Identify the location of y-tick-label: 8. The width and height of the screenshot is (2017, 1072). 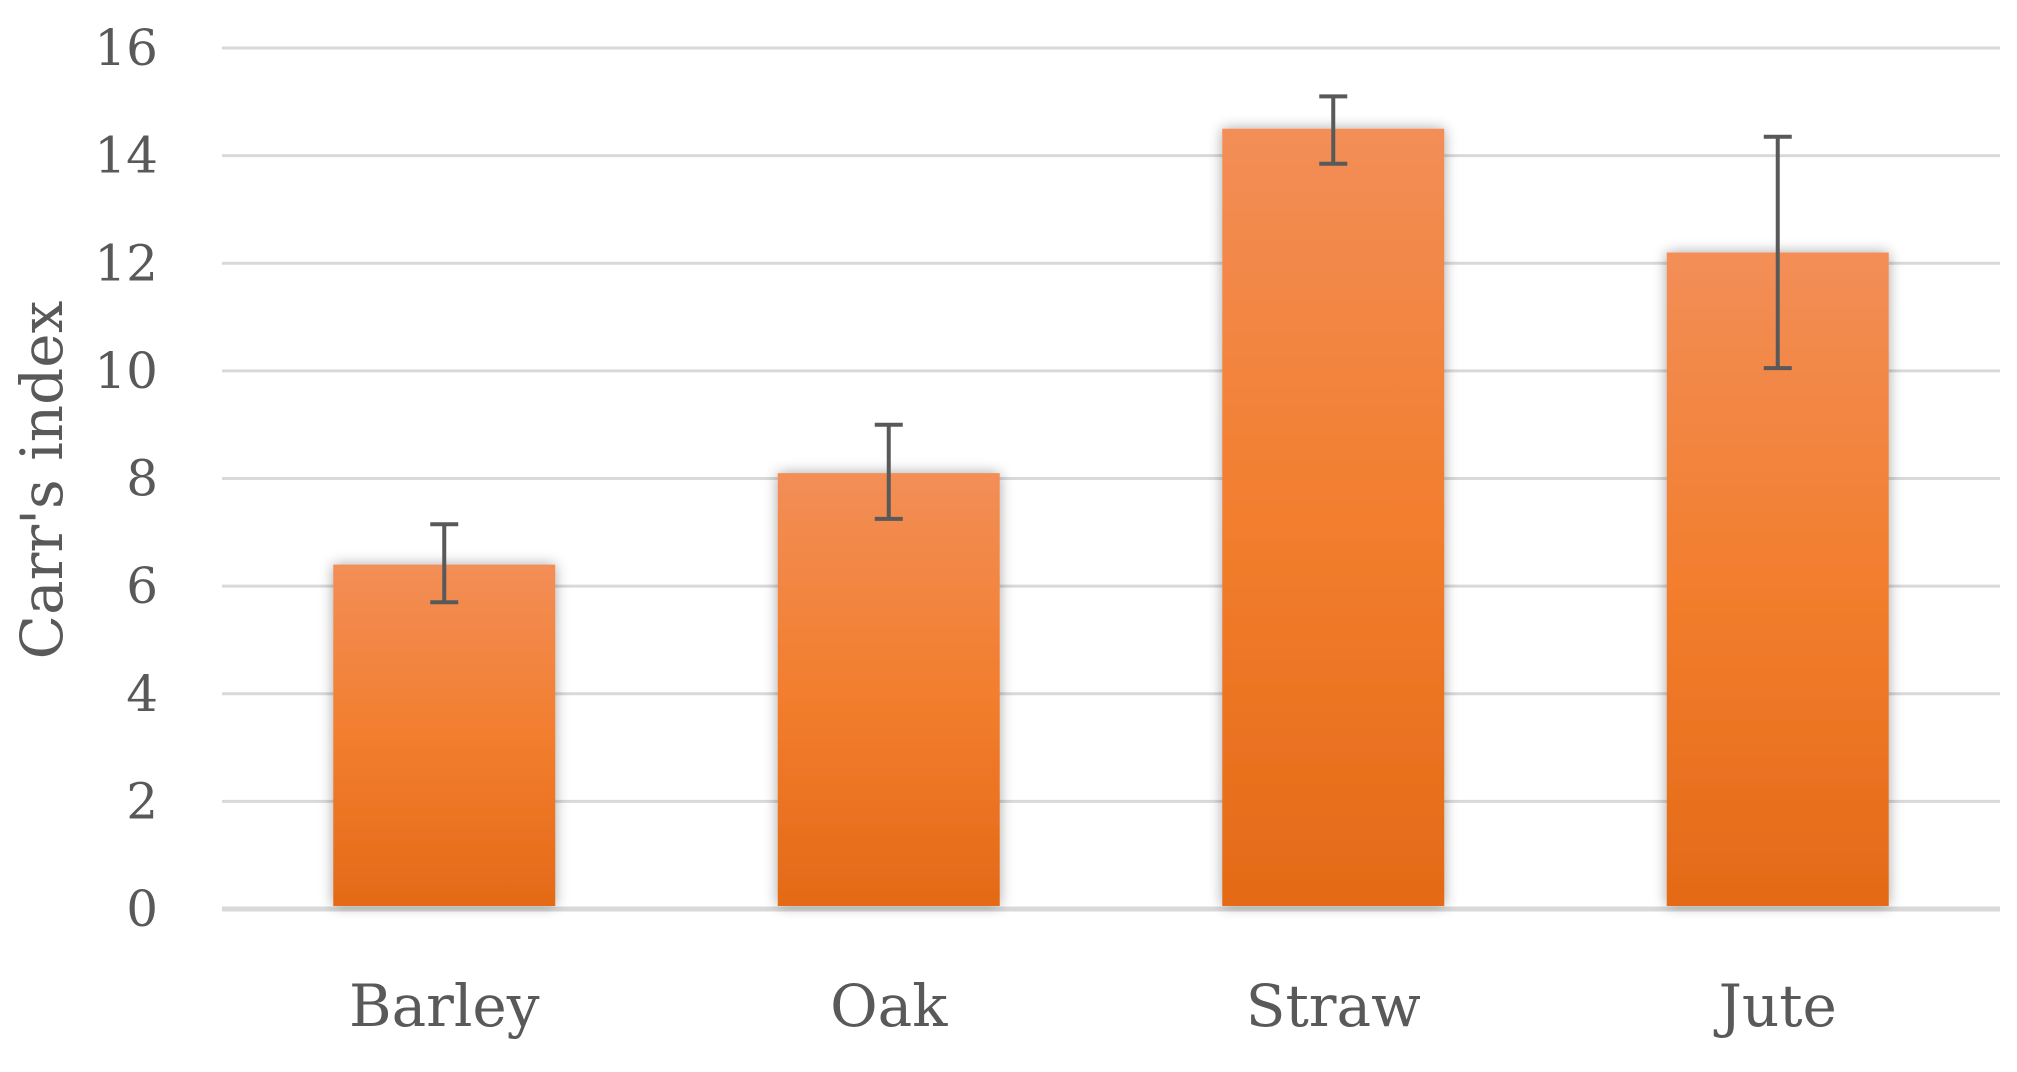
(142, 479).